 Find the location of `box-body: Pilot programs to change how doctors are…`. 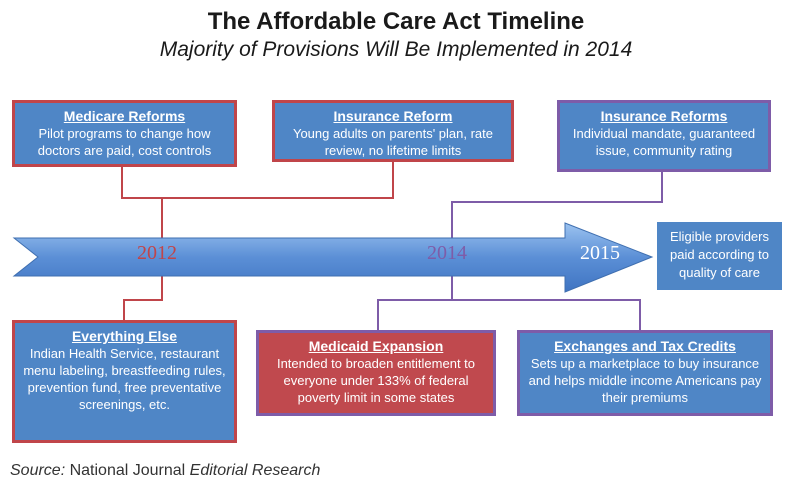

box-body: Pilot programs to change how doctors are… is located at coordinates (124, 142).